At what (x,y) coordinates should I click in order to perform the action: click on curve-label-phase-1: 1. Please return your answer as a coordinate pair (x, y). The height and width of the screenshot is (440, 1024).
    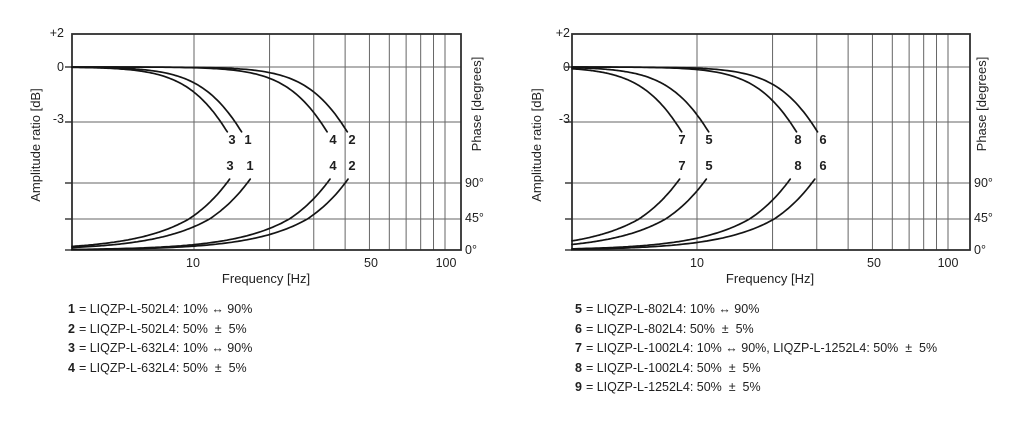
    Looking at the image, I should click on (250, 165).